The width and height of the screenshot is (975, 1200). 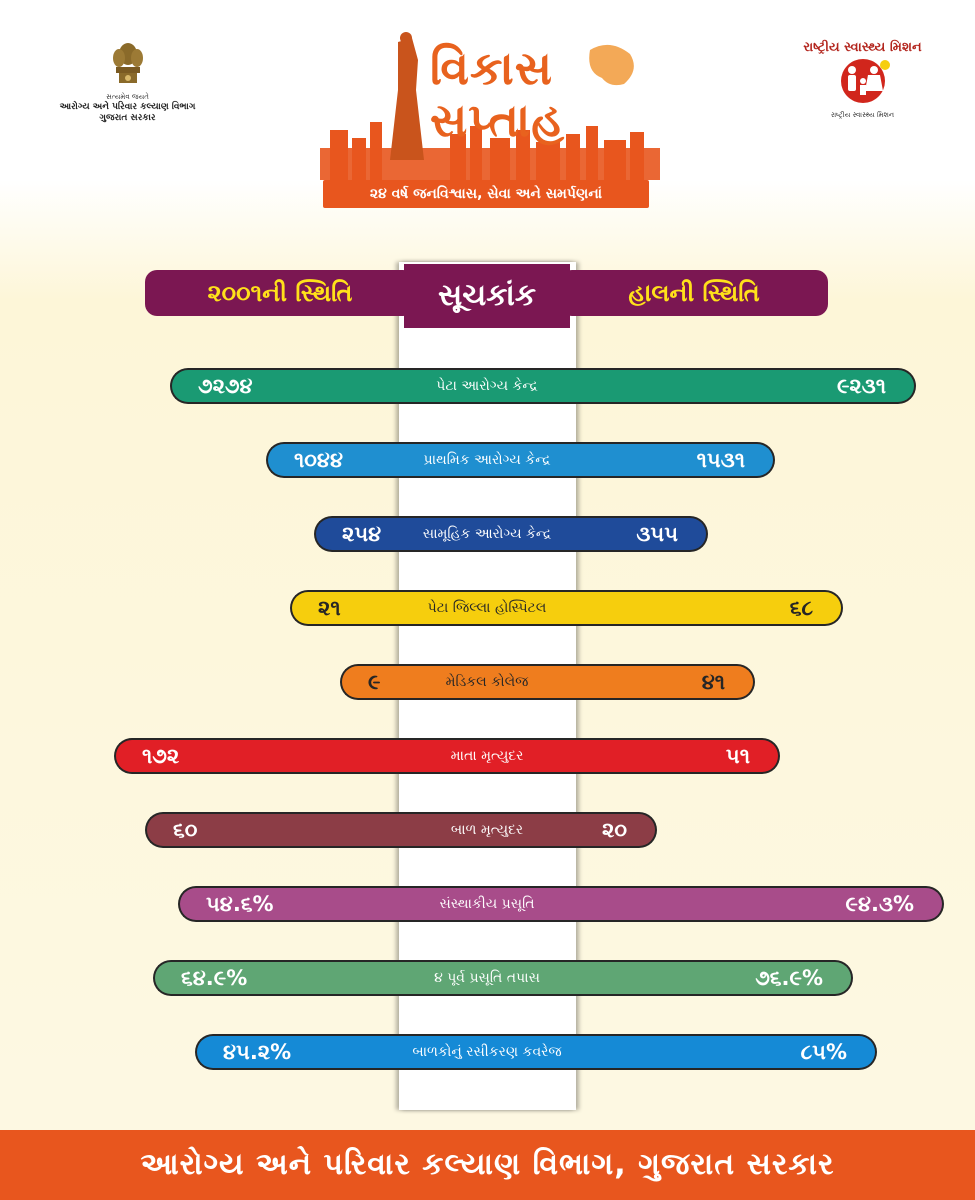 I want to click on header-indicator: સૂચકાંક, so click(x=487, y=296).